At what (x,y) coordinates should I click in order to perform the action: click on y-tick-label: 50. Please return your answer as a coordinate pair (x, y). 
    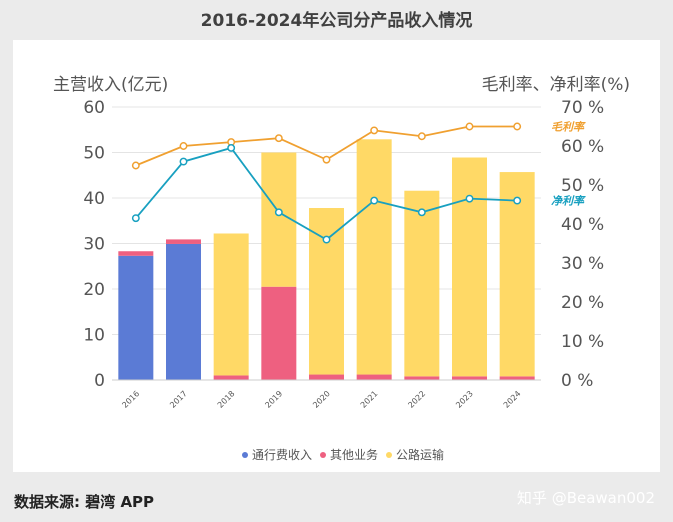
    Looking at the image, I should click on (94, 154).